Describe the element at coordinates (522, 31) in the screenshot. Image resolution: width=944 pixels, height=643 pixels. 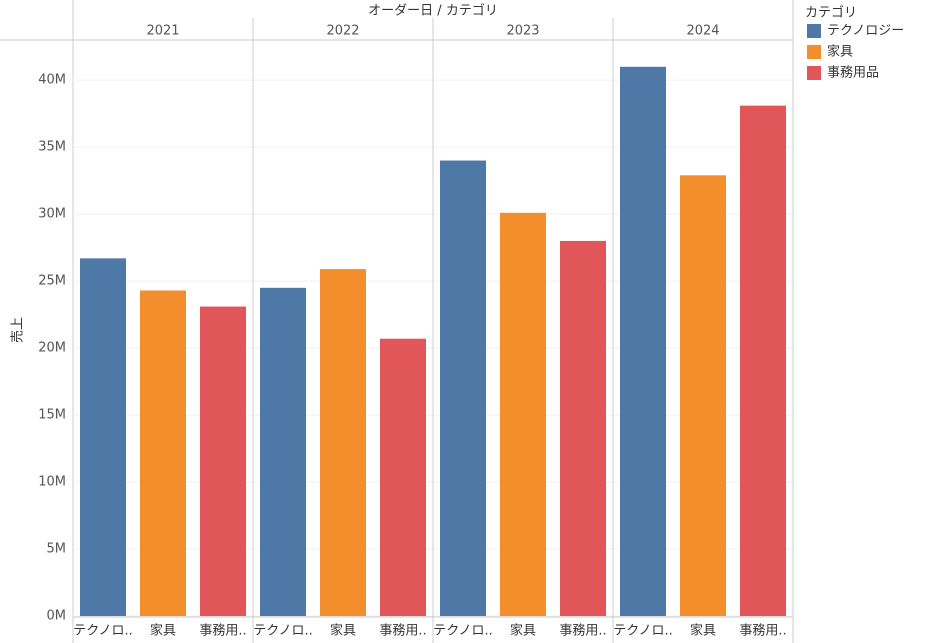
I see `group-label: 2023` at that location.